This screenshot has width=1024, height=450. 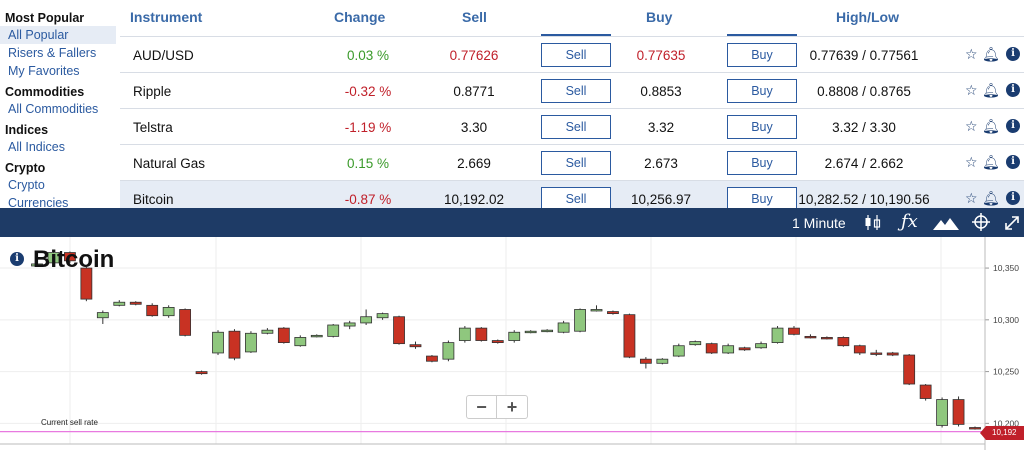 I want to click on header-high-low: High/Low, so click(x=867, y=17).